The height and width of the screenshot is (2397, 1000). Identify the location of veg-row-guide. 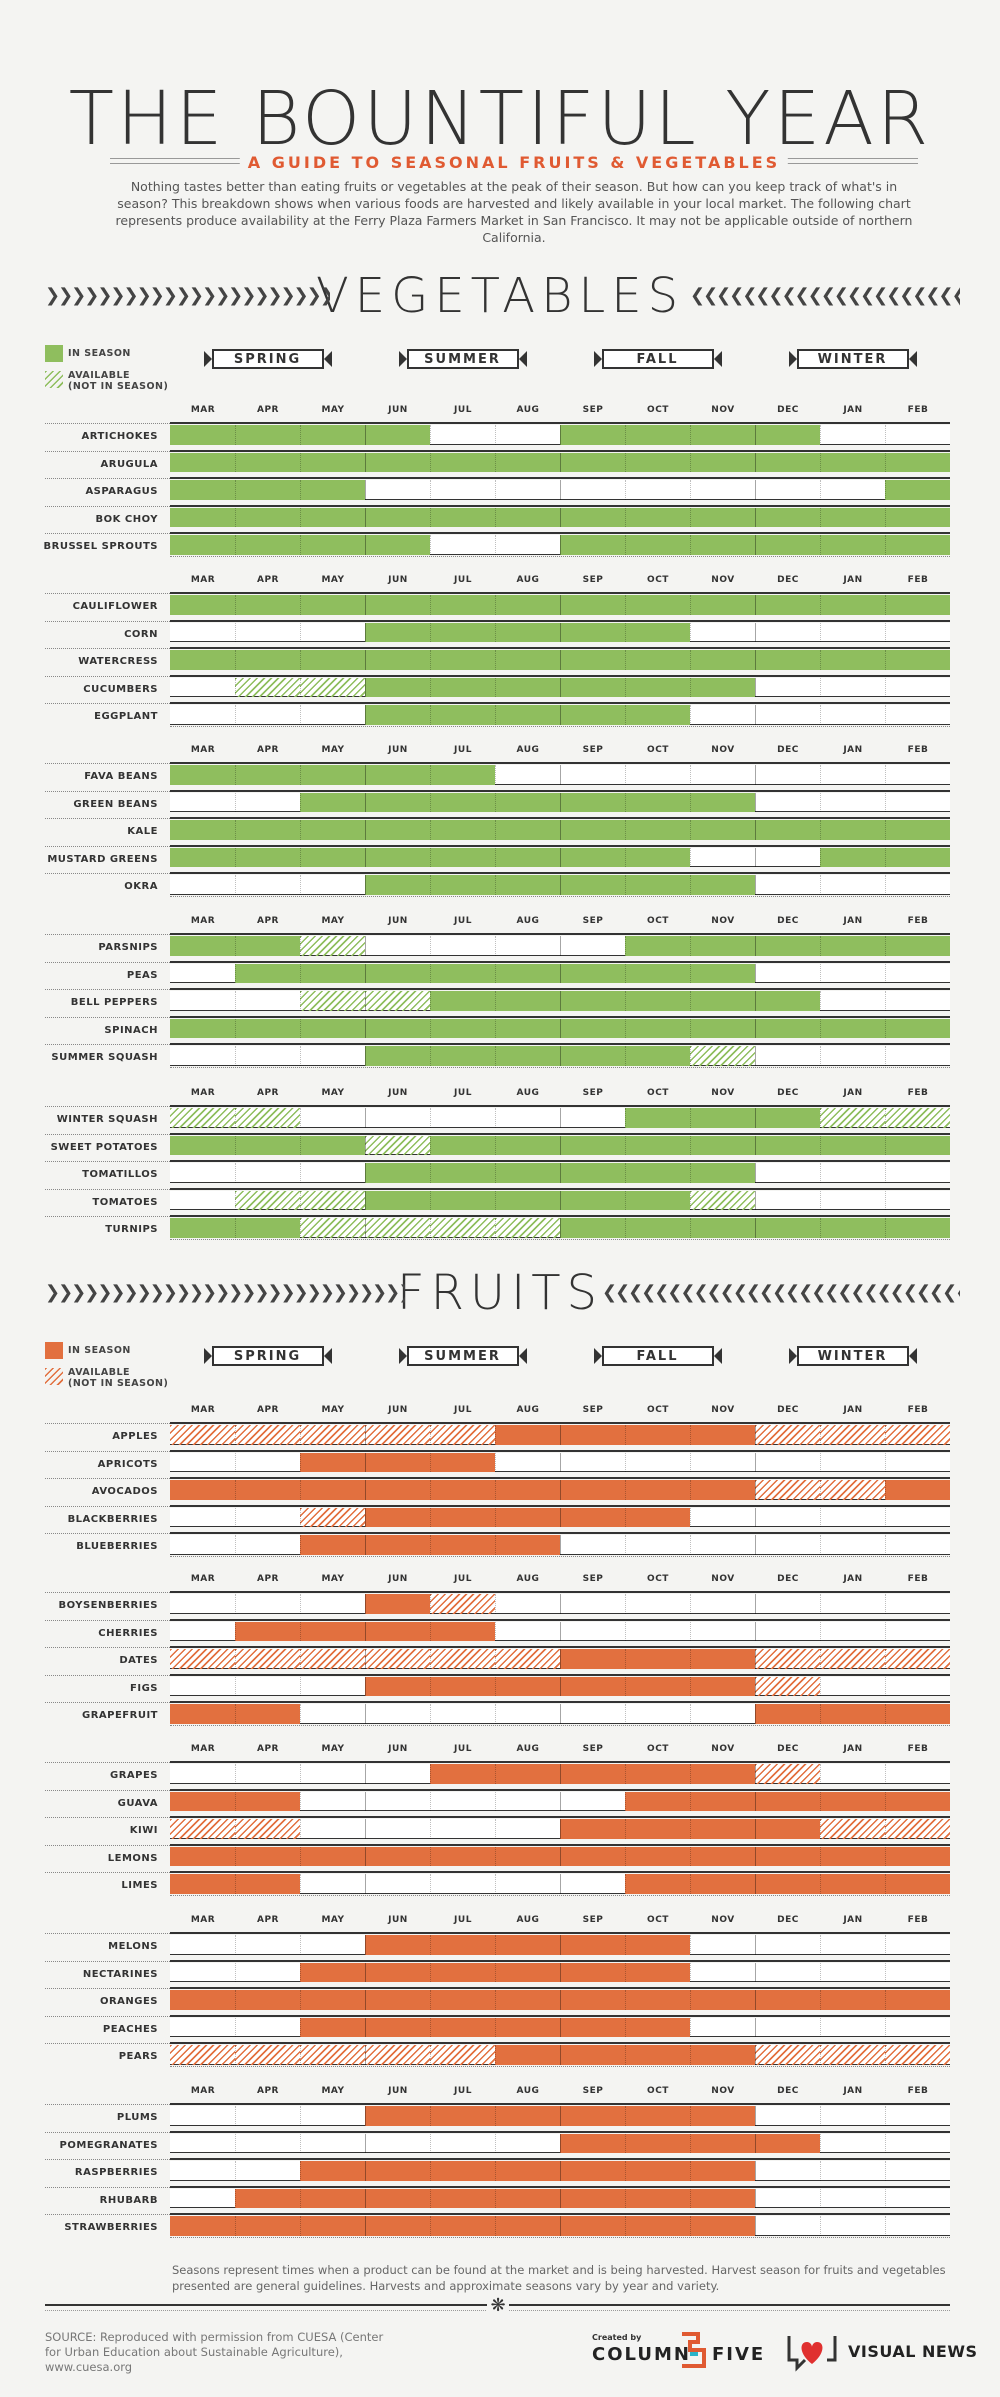
(107, 1216).